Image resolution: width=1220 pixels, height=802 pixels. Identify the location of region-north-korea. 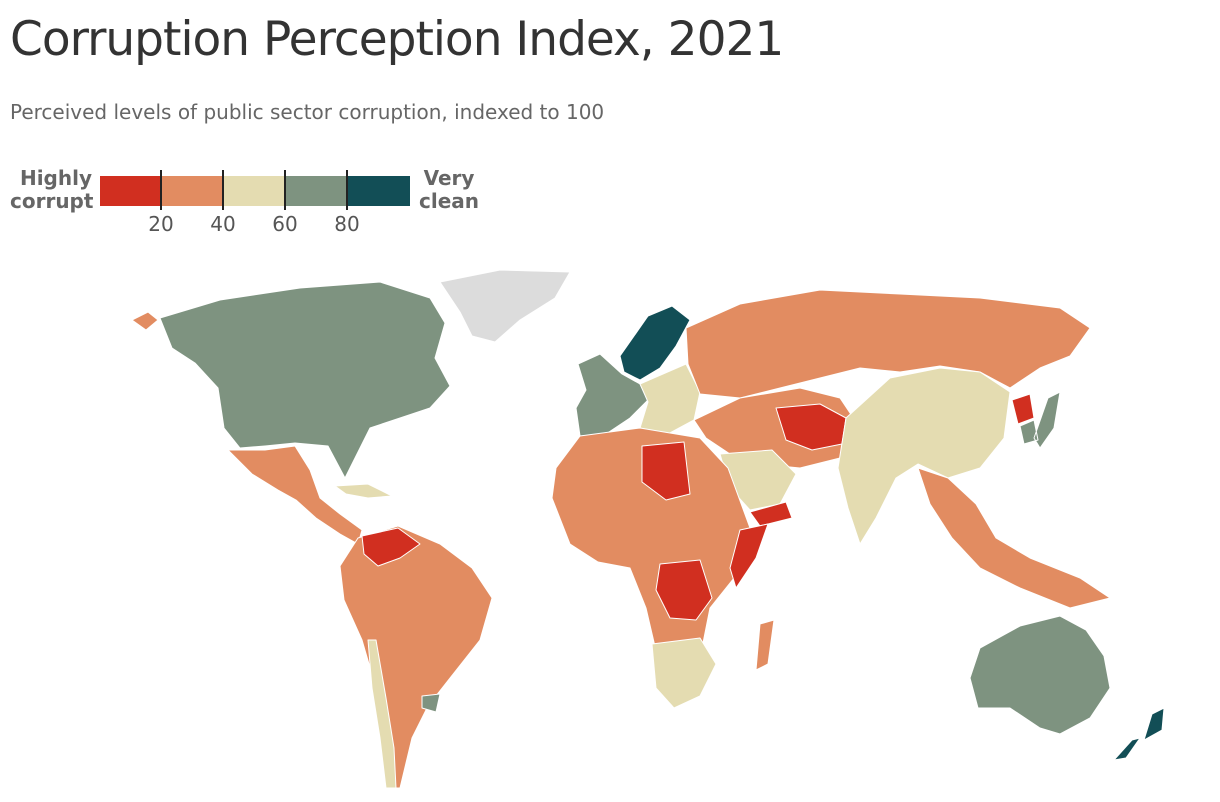
(1023, 409).